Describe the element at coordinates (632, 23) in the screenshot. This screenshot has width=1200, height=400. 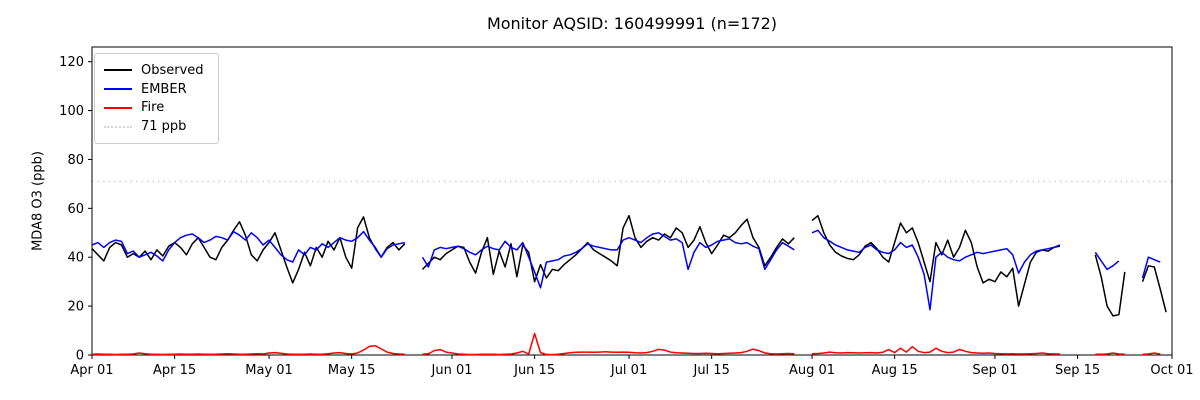
I see `chart-title: Monitor AQSID: 160499991 (n=172)` at that location.